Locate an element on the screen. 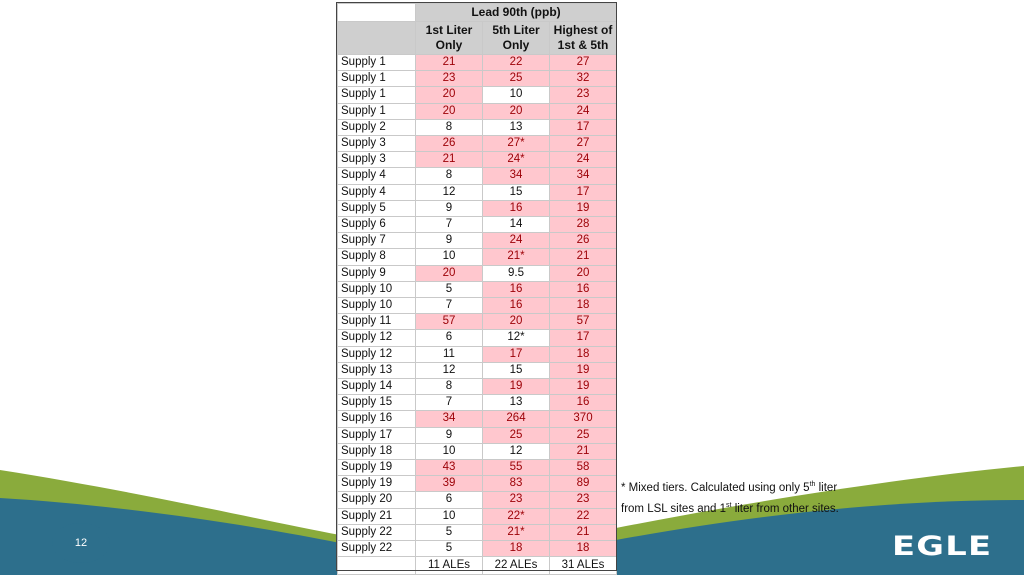  table-row: Supply 22 5 18 18 is located at coordinates (477, 549).